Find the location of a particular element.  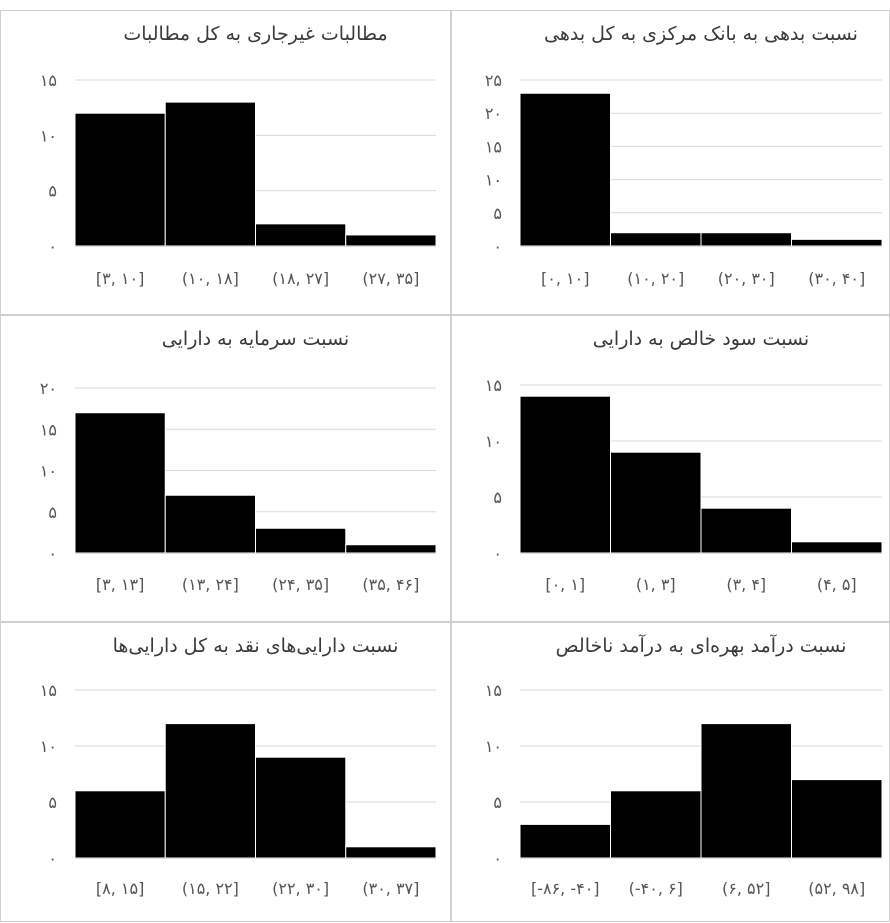

x-tick-label: [۸, ۱۵] is located at coordinates (120, 888).